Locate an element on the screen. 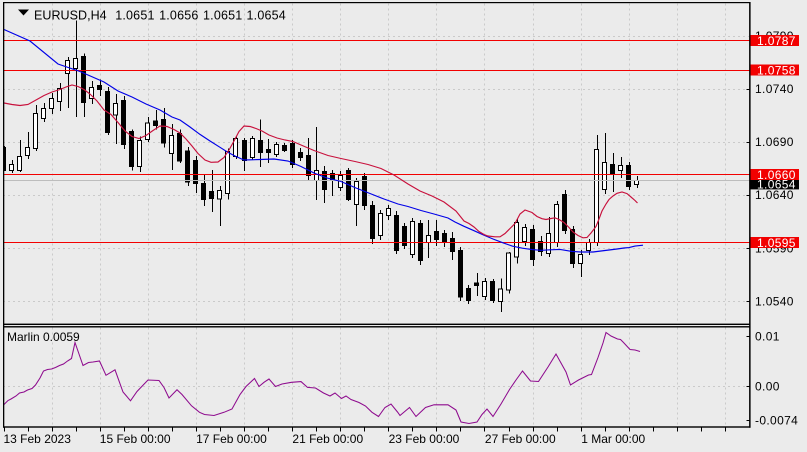  svg-text: EURUSD,H4 is located at coordinates (70, 16).